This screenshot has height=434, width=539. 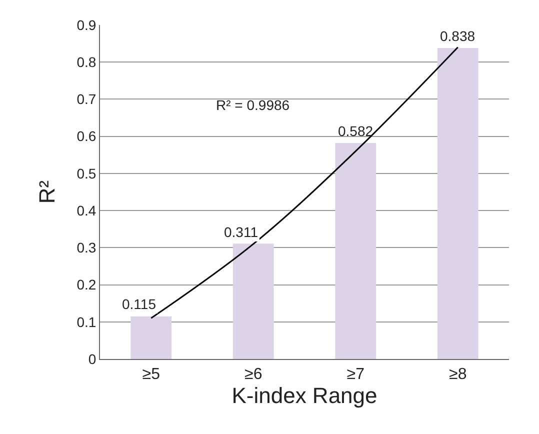 What do you see at coordinates (86, 24) in the screenshot?
I see `y-tick-label: 0.9` at bounding box center [86, 24].